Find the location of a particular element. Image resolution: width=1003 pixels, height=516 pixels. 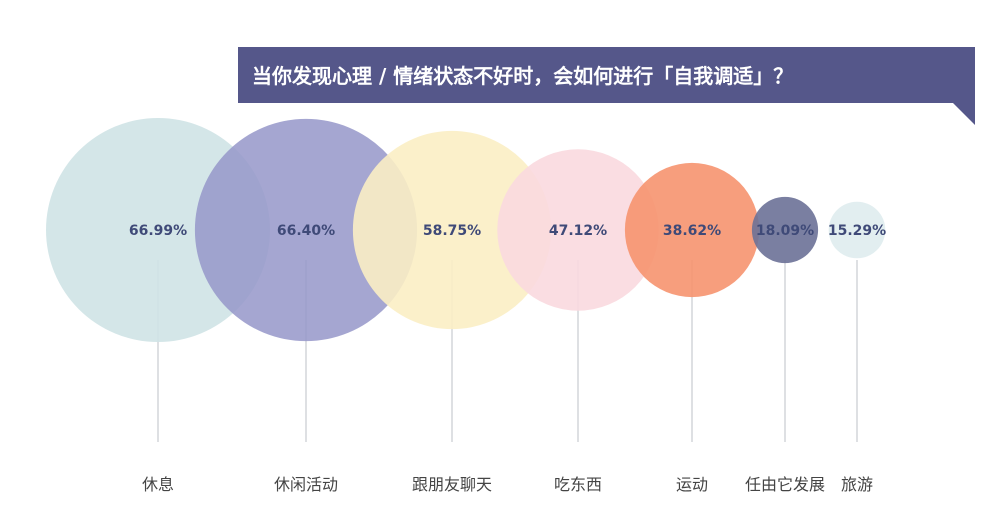

category-label-7: 旅游 is located at coordinates (857, 484).